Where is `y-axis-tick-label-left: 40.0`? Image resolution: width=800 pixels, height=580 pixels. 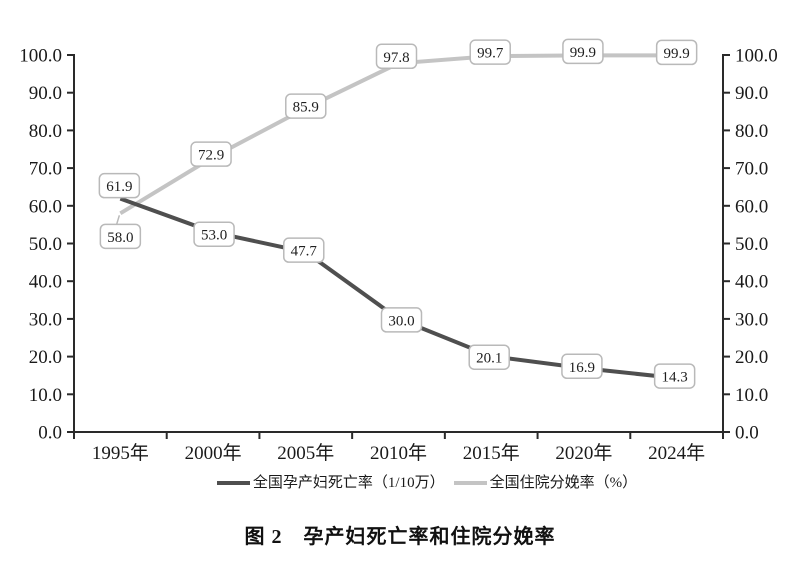 y-axis-tick-label-left: 40.0 is located at coordinates (45, 282).